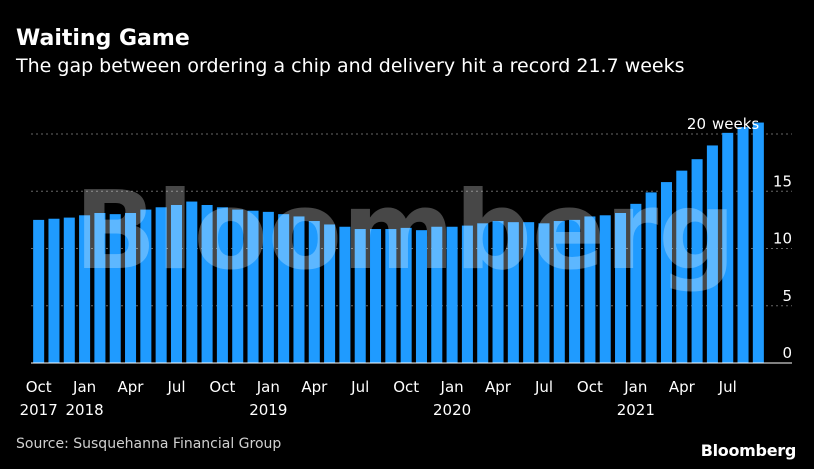 The image size is (814, 469). Describe the element at coordinates (590, 387) in the screenshot. I see `x-tick-label-oct-36: Oct` at that location.